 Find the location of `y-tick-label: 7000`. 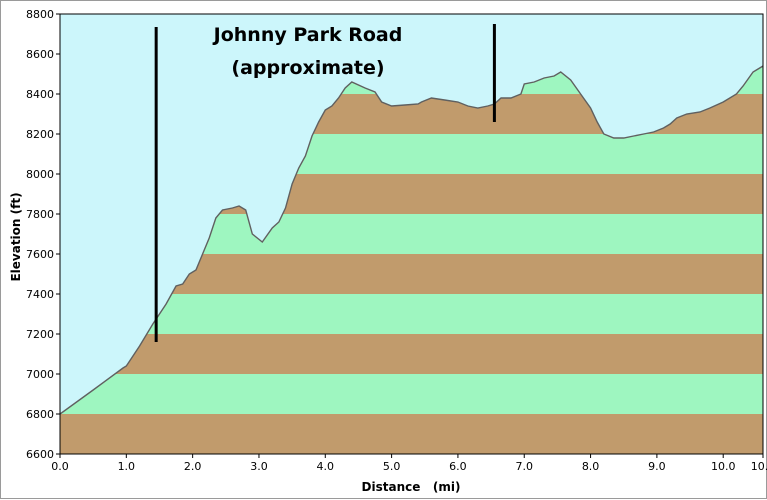

y-tick-label: 7000 is located at coordinates (40, 374).